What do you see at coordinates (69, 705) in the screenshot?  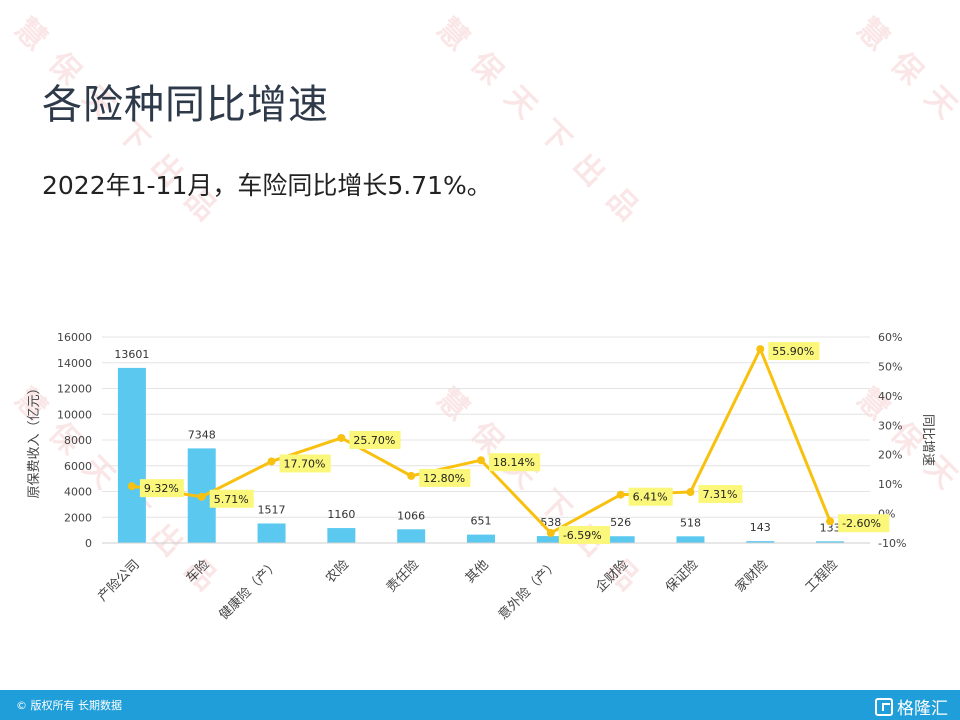 I see `copyright-text: © 版权所有 长期数据` at bounding box center [69, 705].